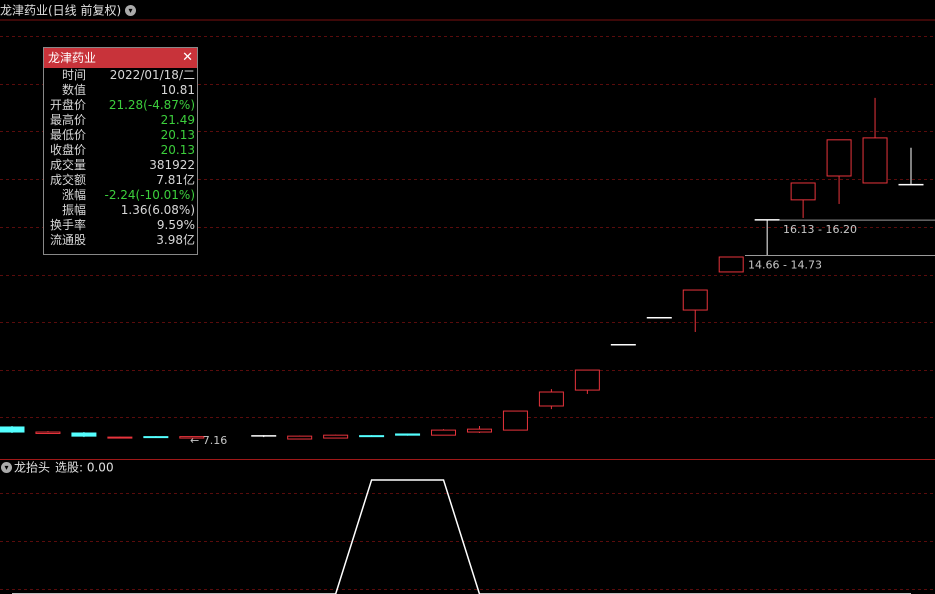  Describe the element at coordinates (67, 150) in the screenshot. I see `info-label: 收盘价` at that location.